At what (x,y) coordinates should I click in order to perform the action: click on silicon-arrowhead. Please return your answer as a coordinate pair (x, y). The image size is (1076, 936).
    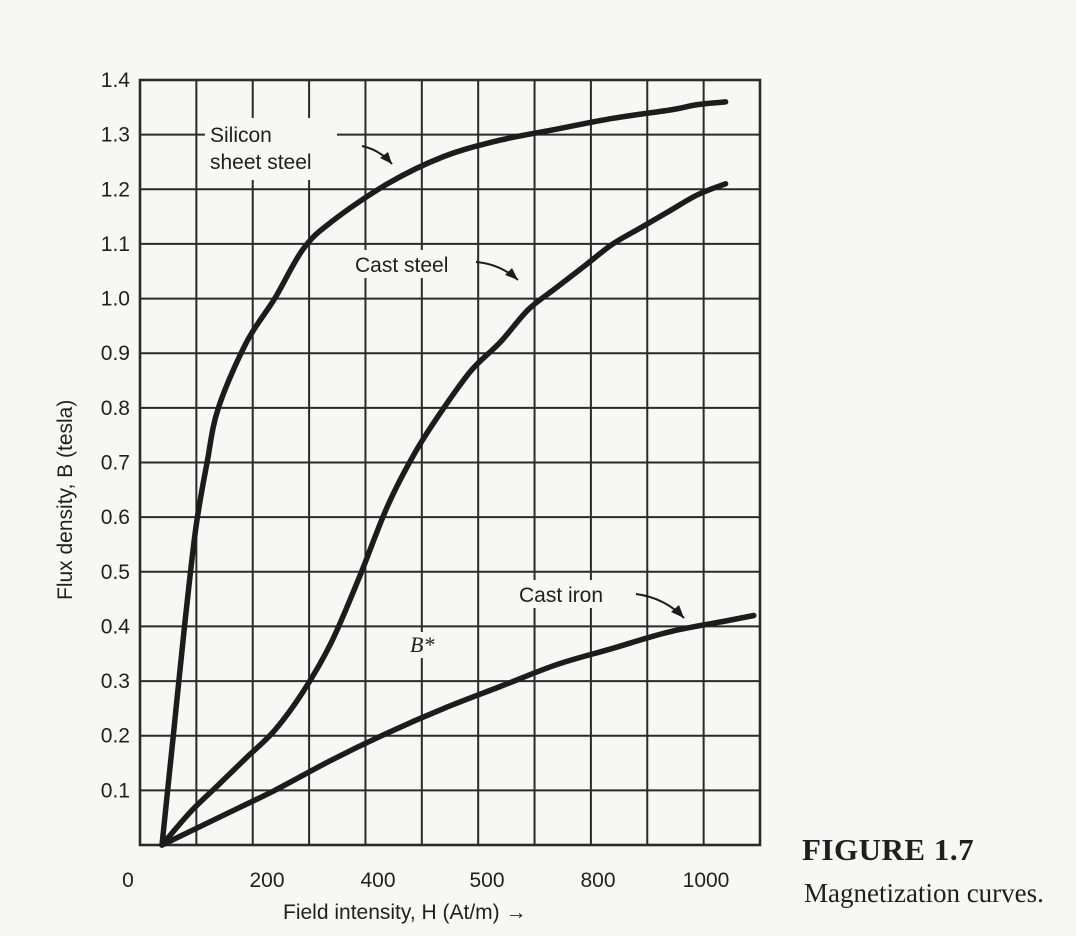
    Looking at the image, I should click on (386, 158).